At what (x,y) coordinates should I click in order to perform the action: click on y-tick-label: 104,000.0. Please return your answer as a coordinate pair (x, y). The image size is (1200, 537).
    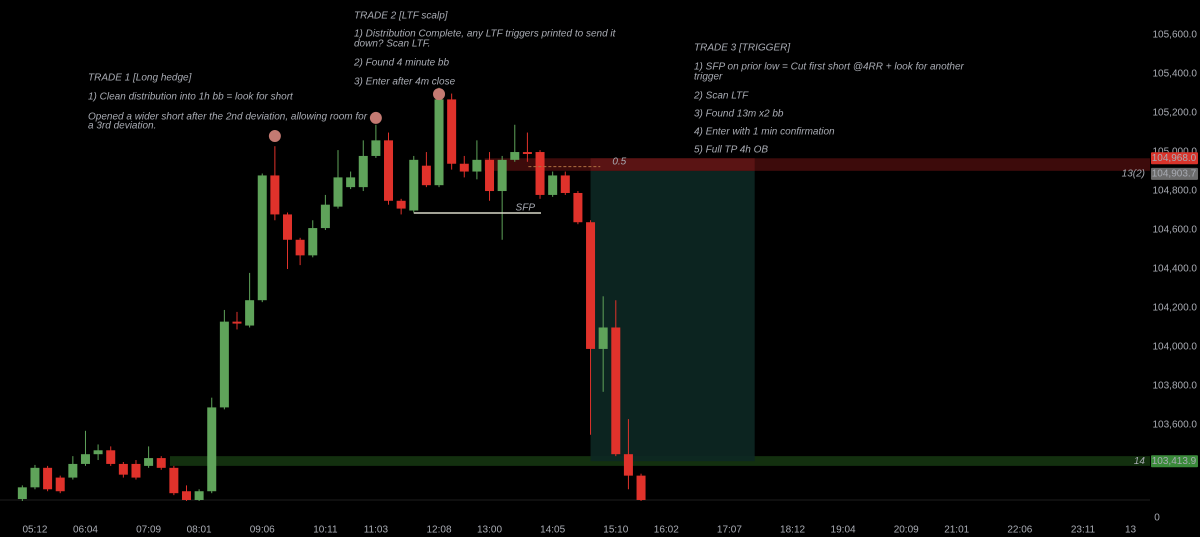
    Looking at the image, I should click on (1175, 347).